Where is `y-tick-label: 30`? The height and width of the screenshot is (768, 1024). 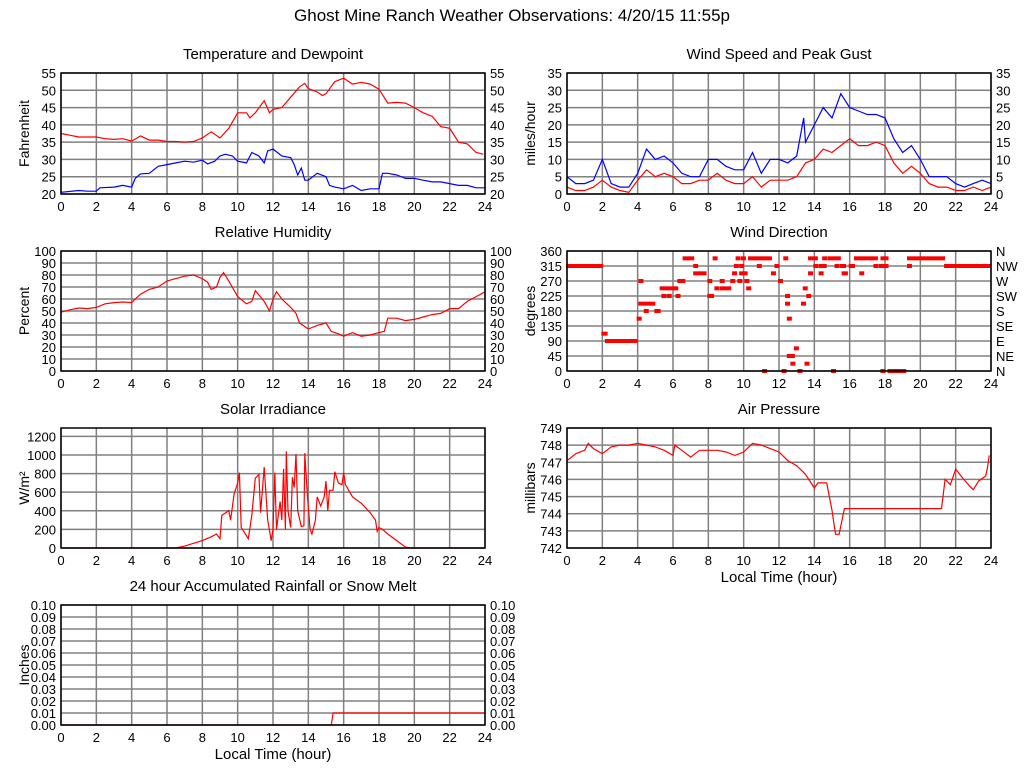
y-tick-label: 30 is located at coordinates (555, 90).